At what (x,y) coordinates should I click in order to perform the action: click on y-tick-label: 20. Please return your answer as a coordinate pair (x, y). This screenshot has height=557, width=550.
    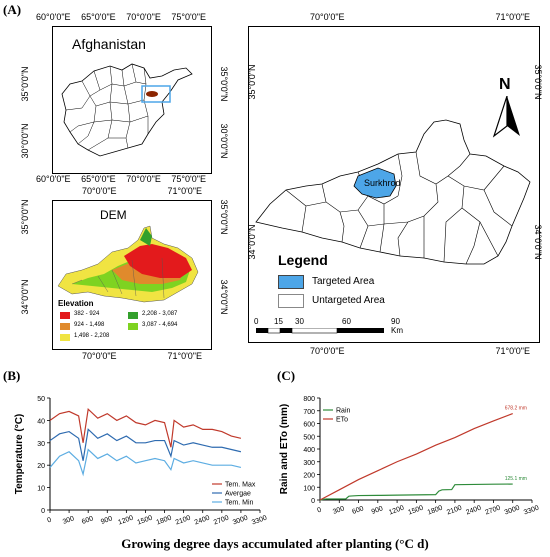
    Looking at the image, I should click on (41, 466).